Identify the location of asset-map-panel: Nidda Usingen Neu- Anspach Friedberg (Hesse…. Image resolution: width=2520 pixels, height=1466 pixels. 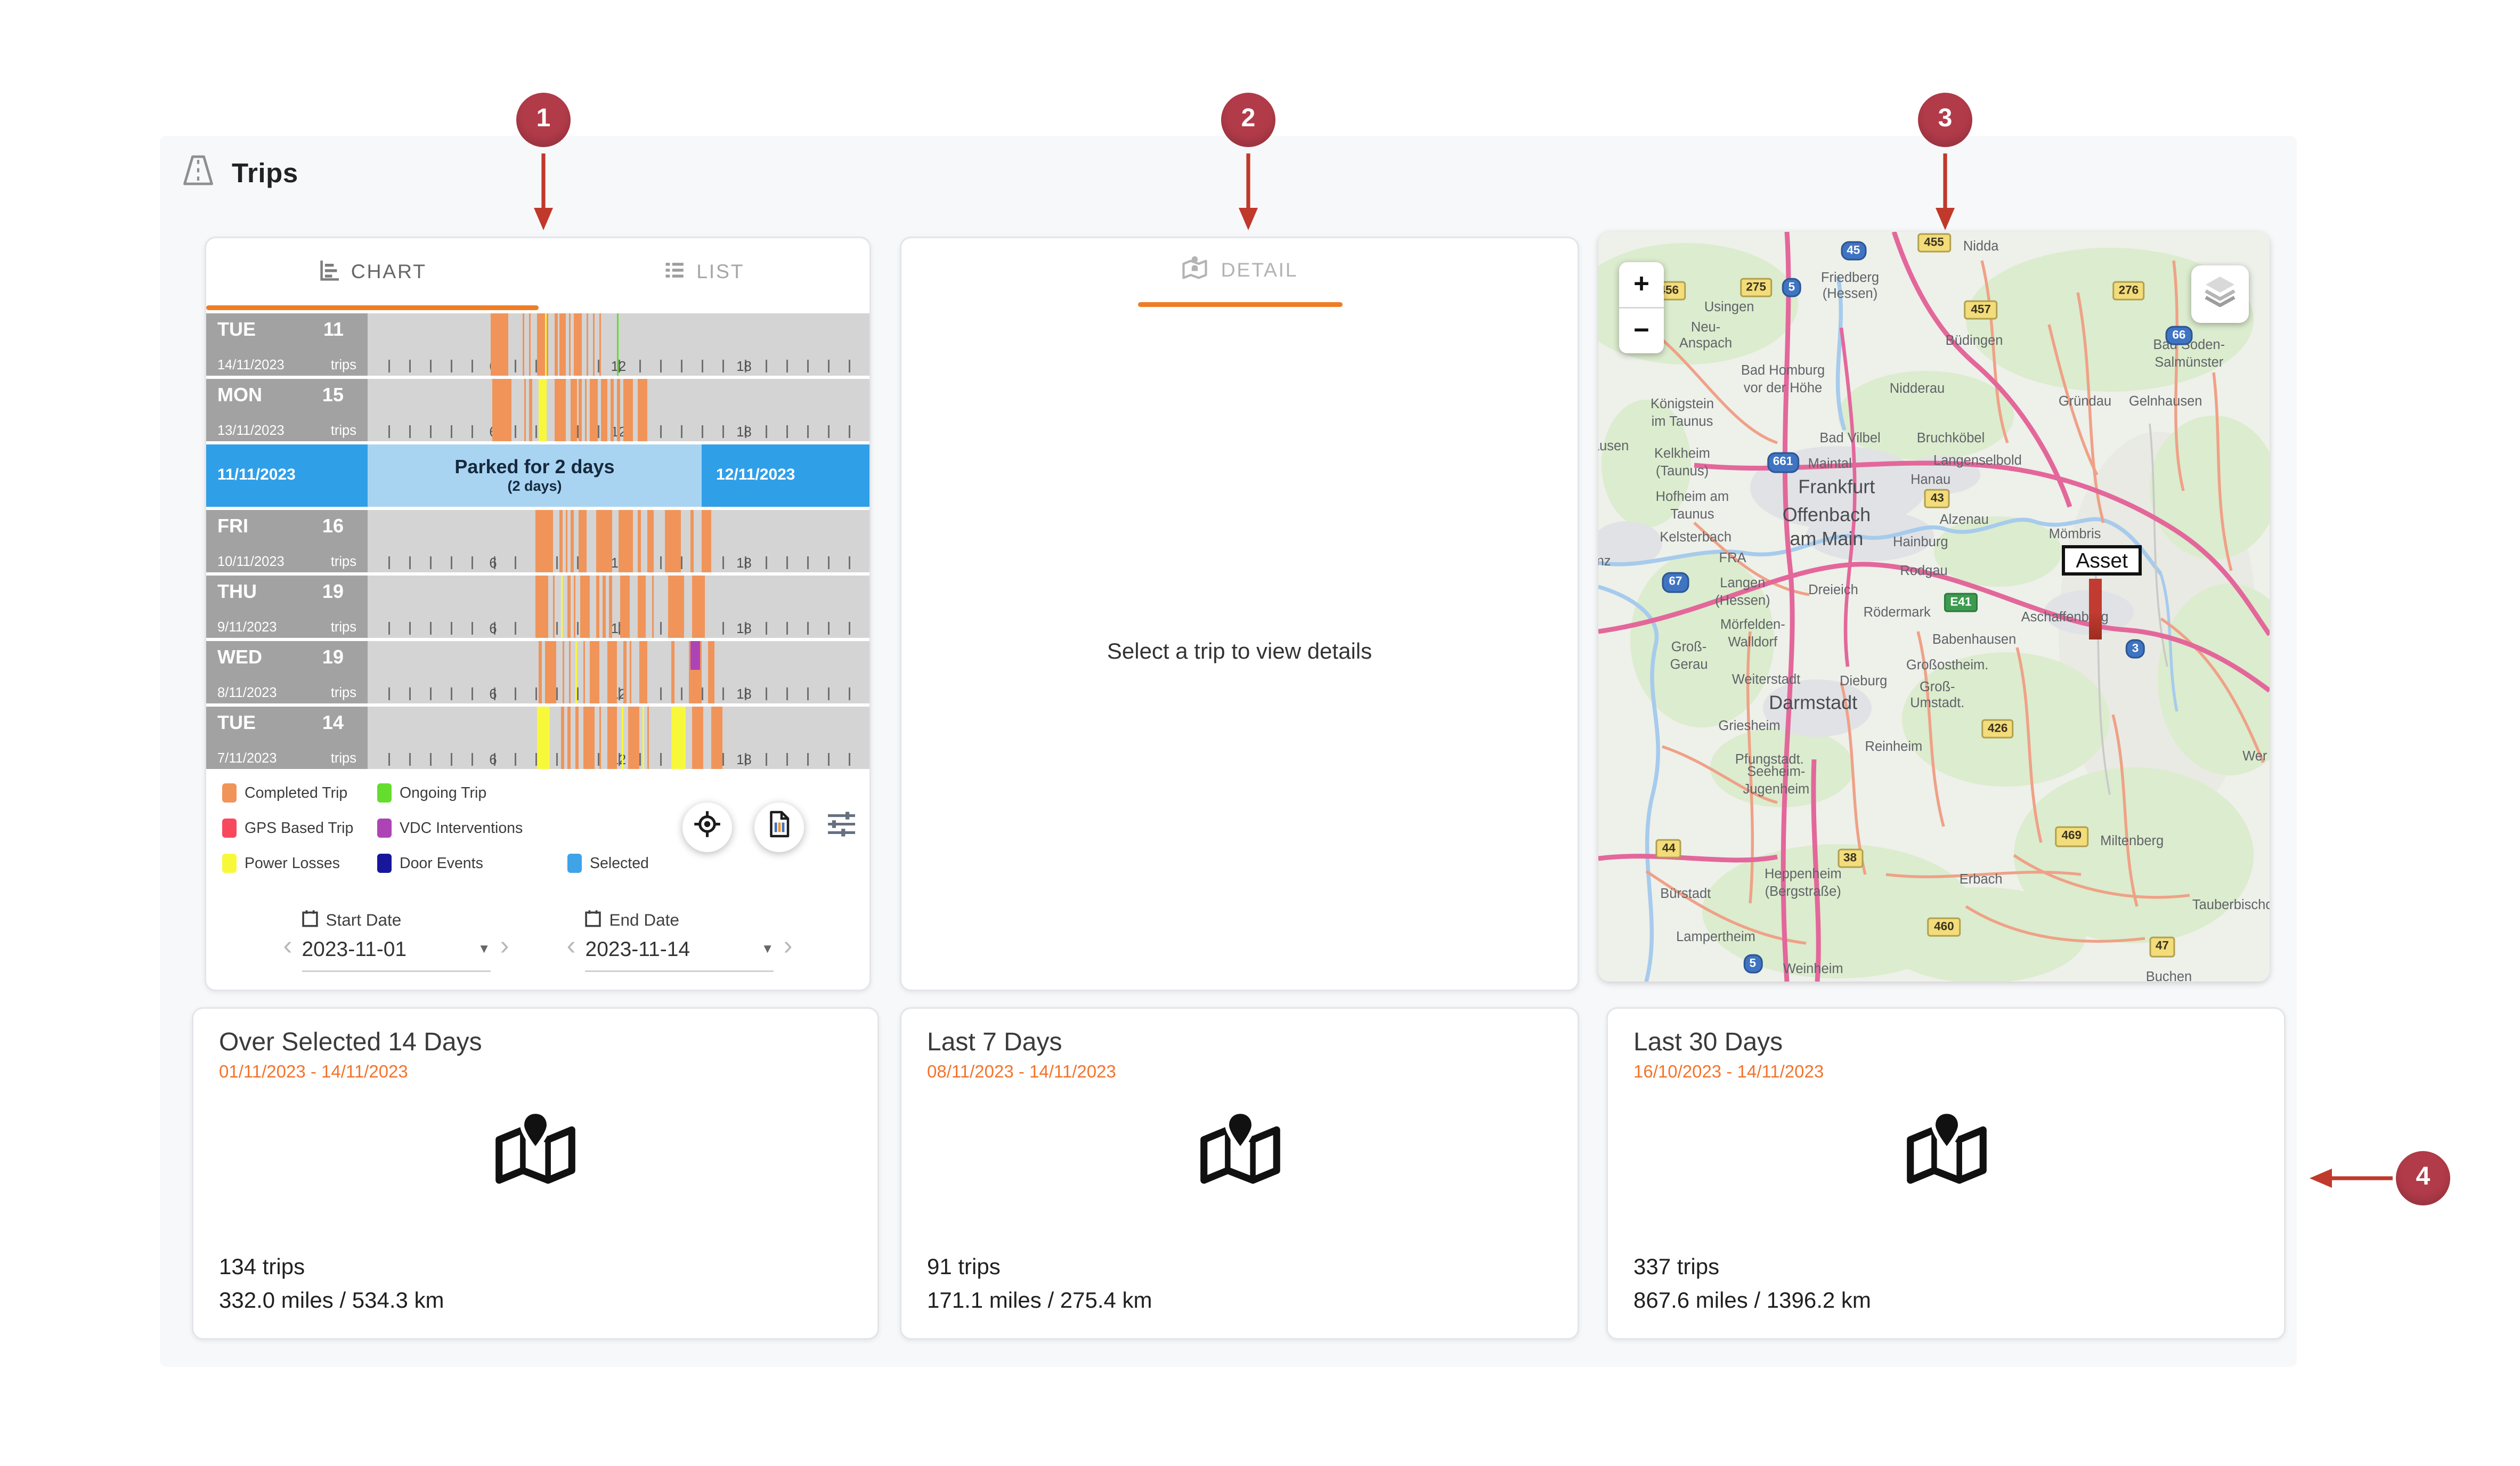
(1934, 607).